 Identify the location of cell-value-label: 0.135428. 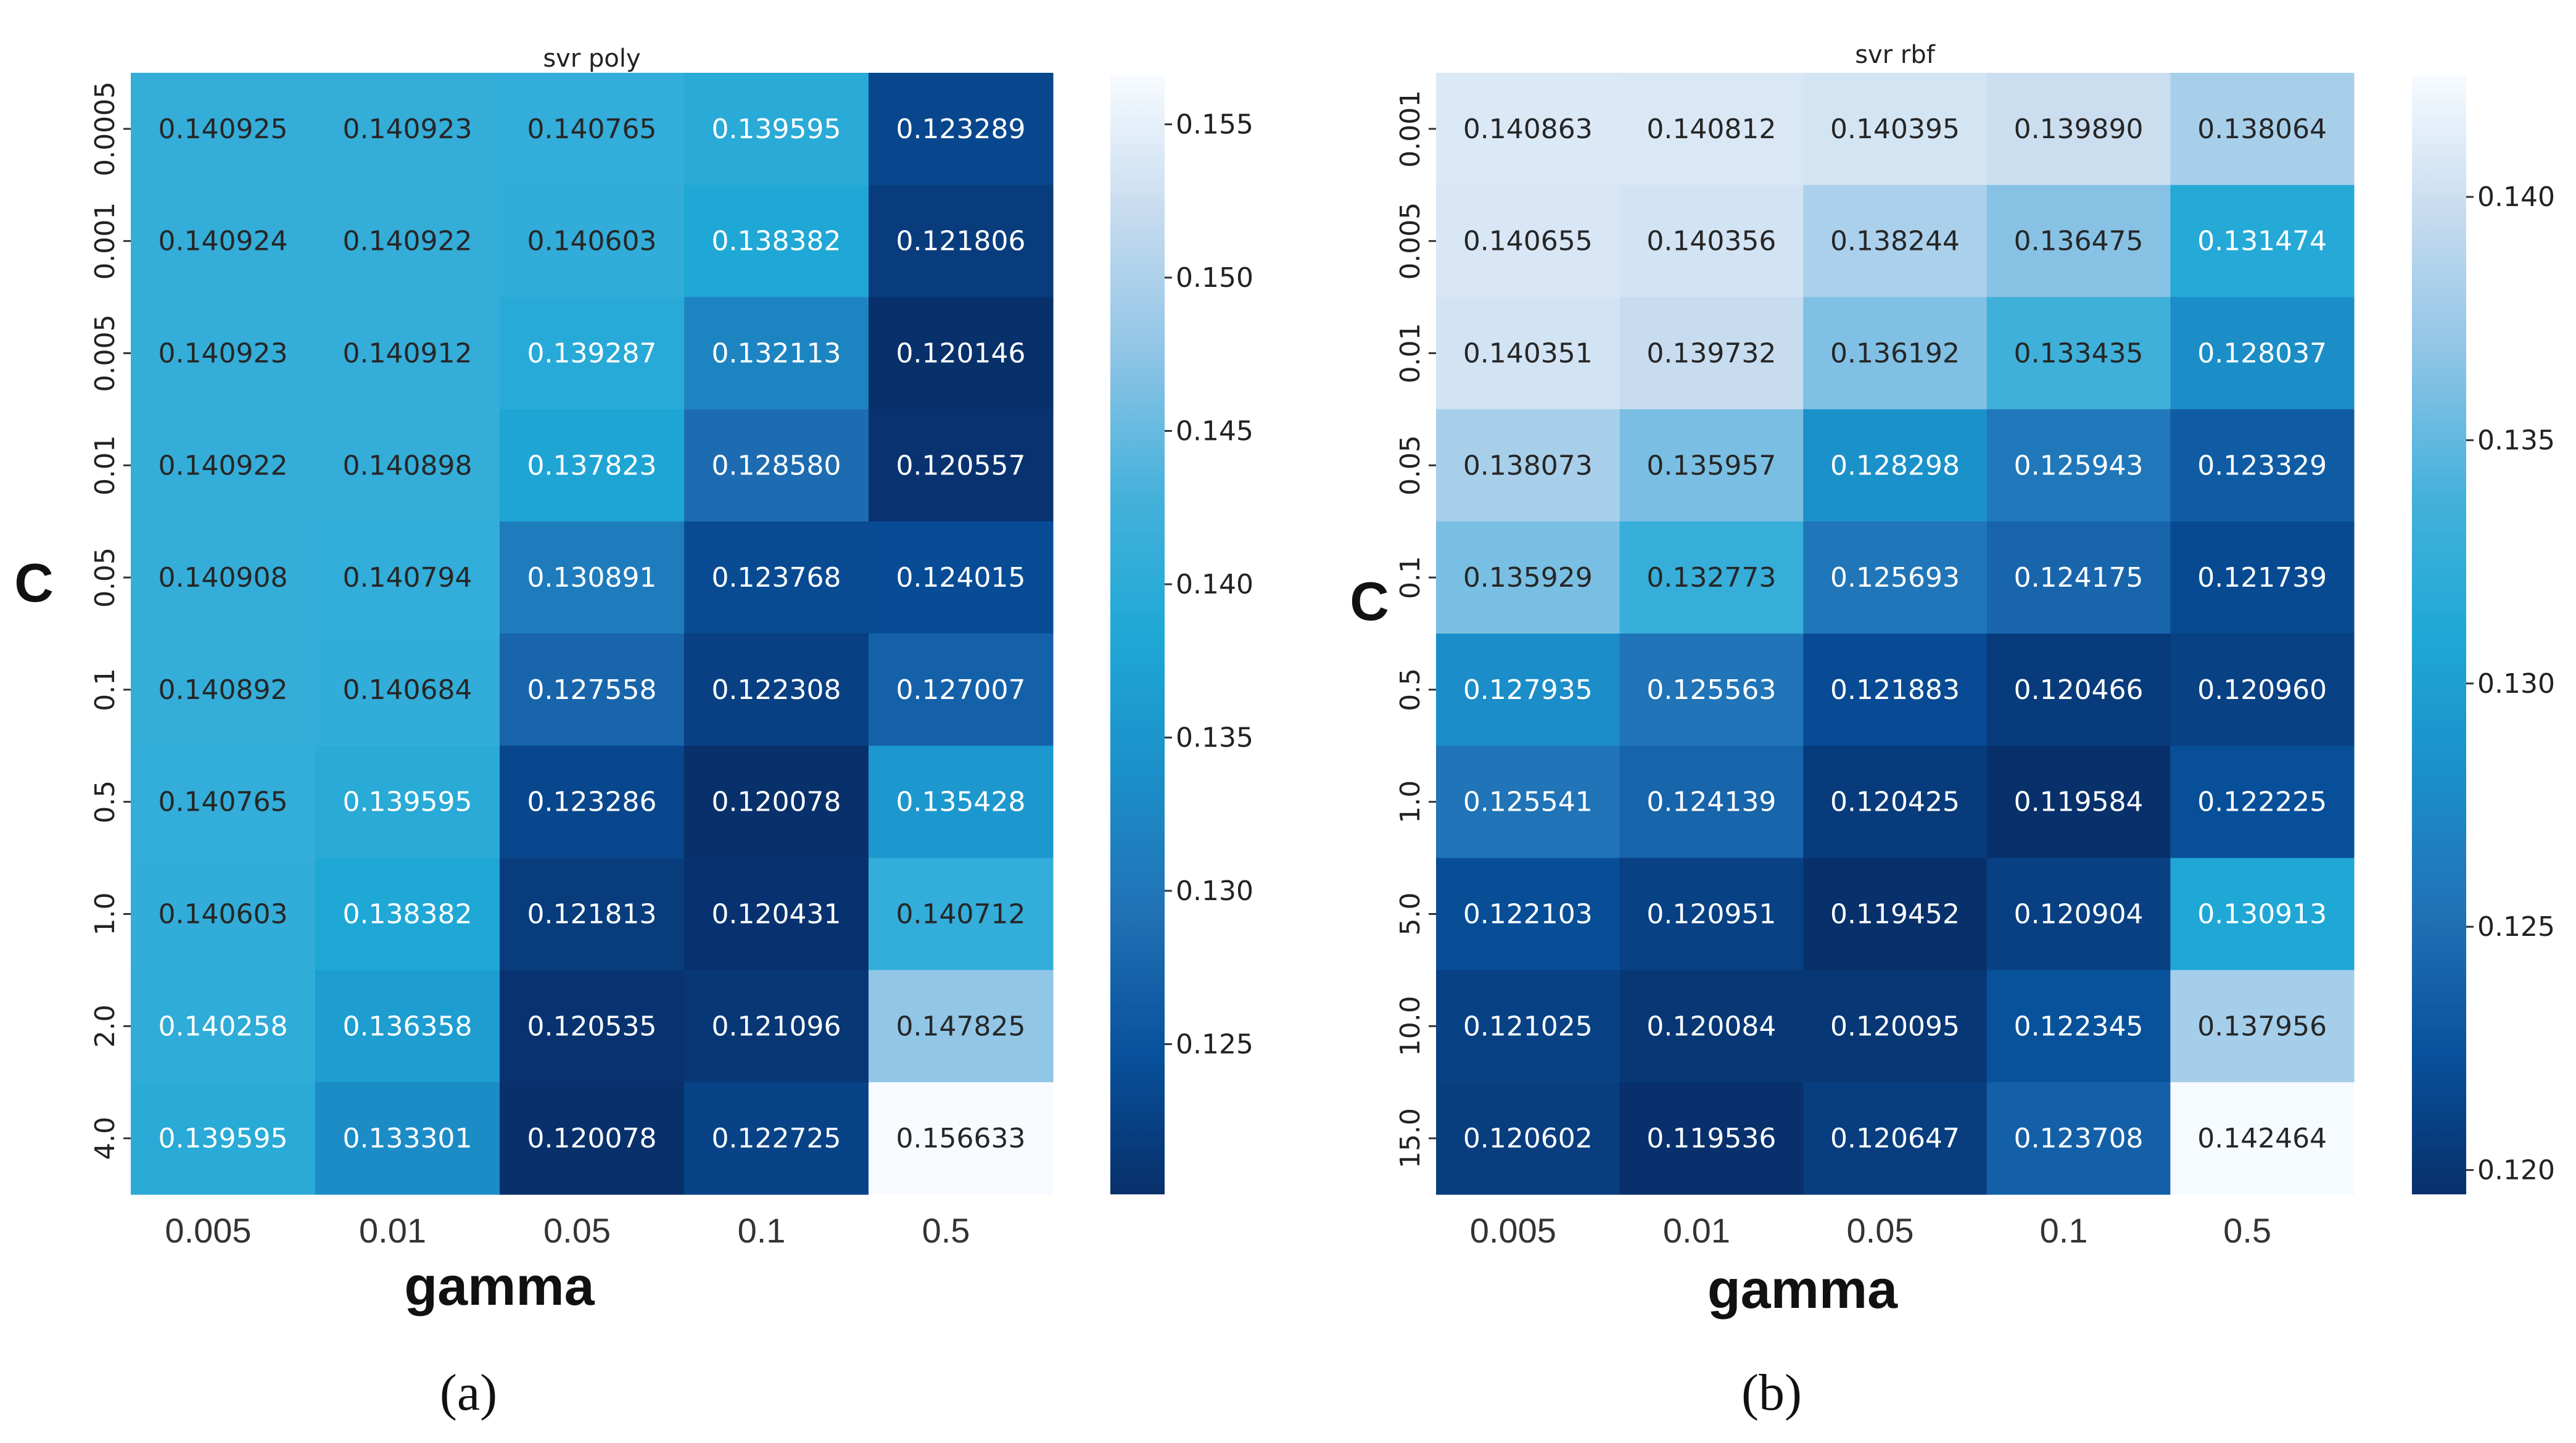
(961, 802).